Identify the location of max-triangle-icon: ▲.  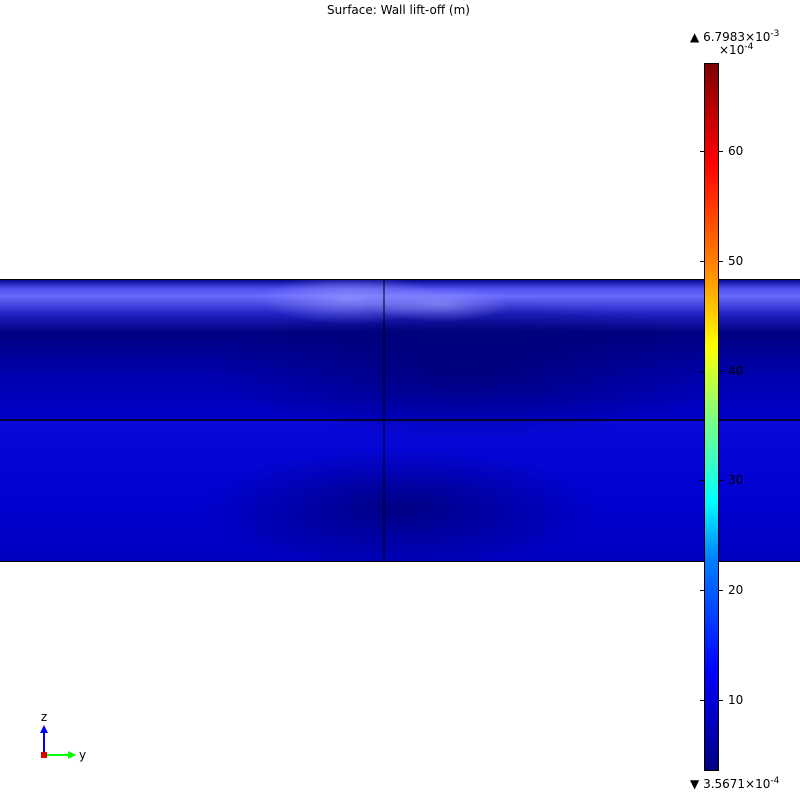
(695, 37).